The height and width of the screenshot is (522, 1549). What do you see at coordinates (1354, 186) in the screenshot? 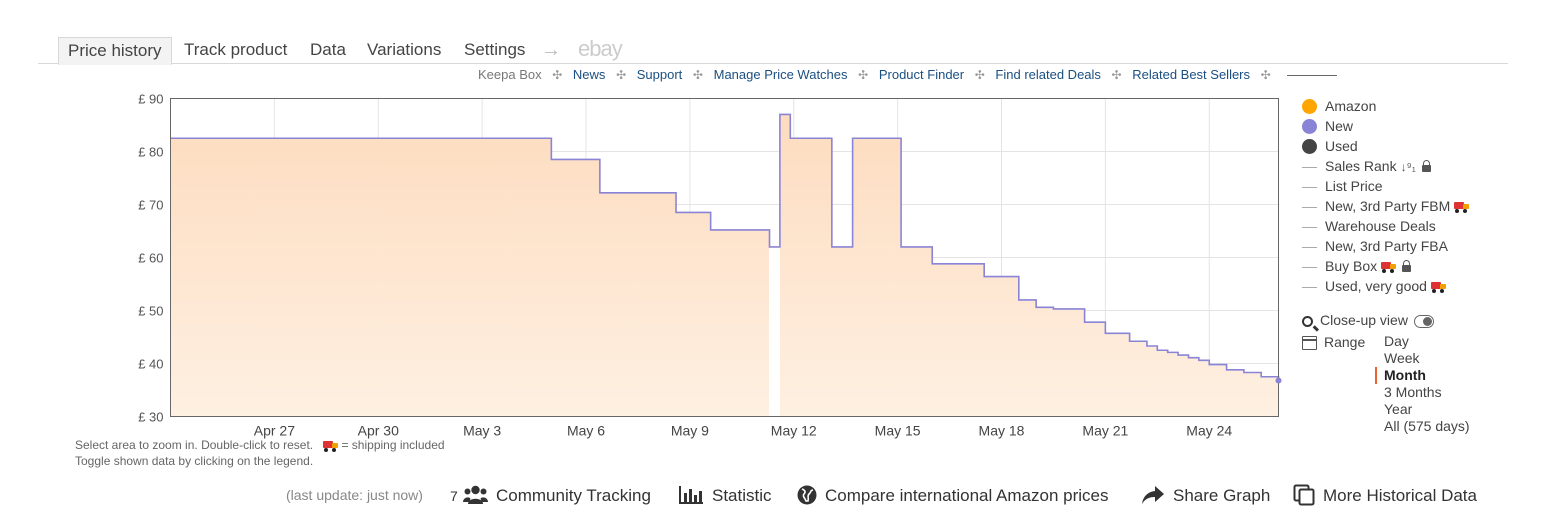
I see `legend-label: List Price` at bounding box center [1354, 186].